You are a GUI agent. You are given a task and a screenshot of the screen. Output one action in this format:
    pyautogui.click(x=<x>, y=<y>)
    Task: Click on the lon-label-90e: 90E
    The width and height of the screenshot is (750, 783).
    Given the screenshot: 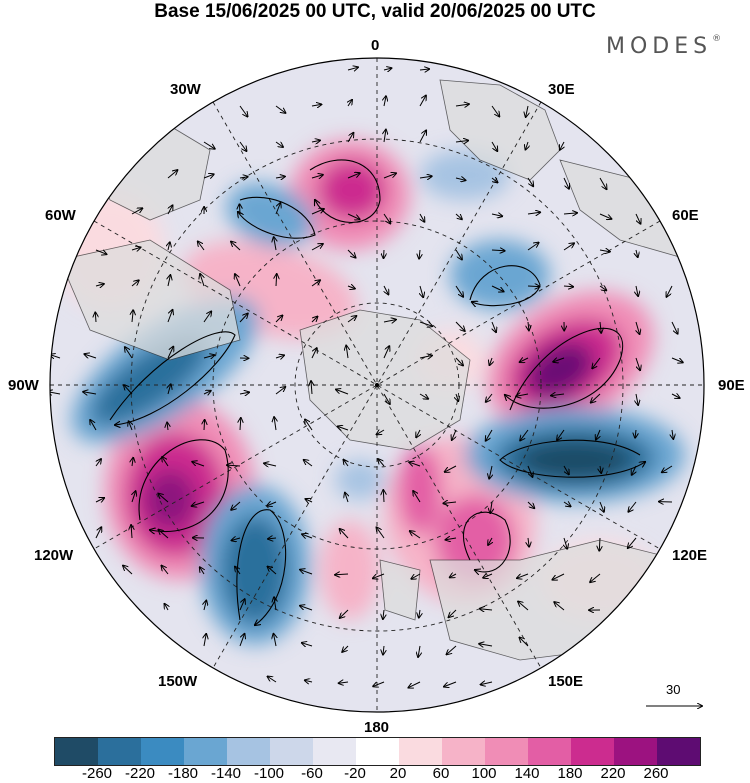 What is the action you would take?
    pyautogui.click(x=731, y=385)
    